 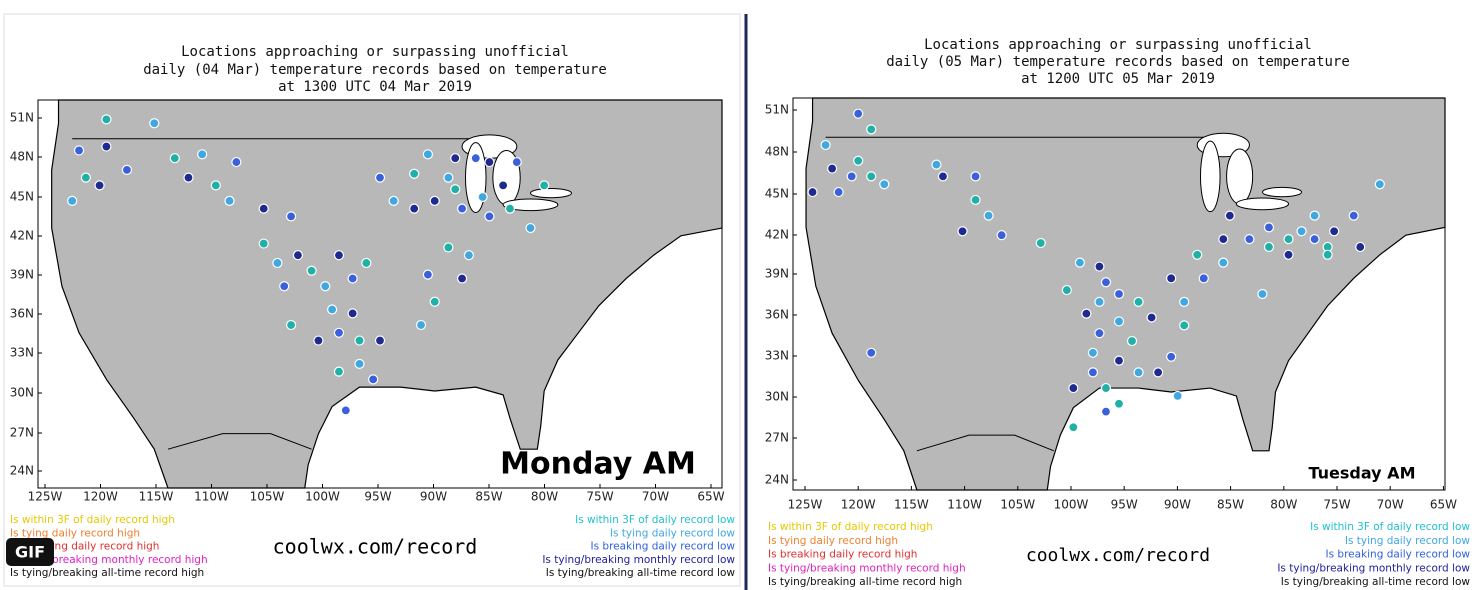 What do you see at coordinates (833, 541) in the screenshot?
I see `legend-high: Is tying daily record high` at bounding box center [833, 541].